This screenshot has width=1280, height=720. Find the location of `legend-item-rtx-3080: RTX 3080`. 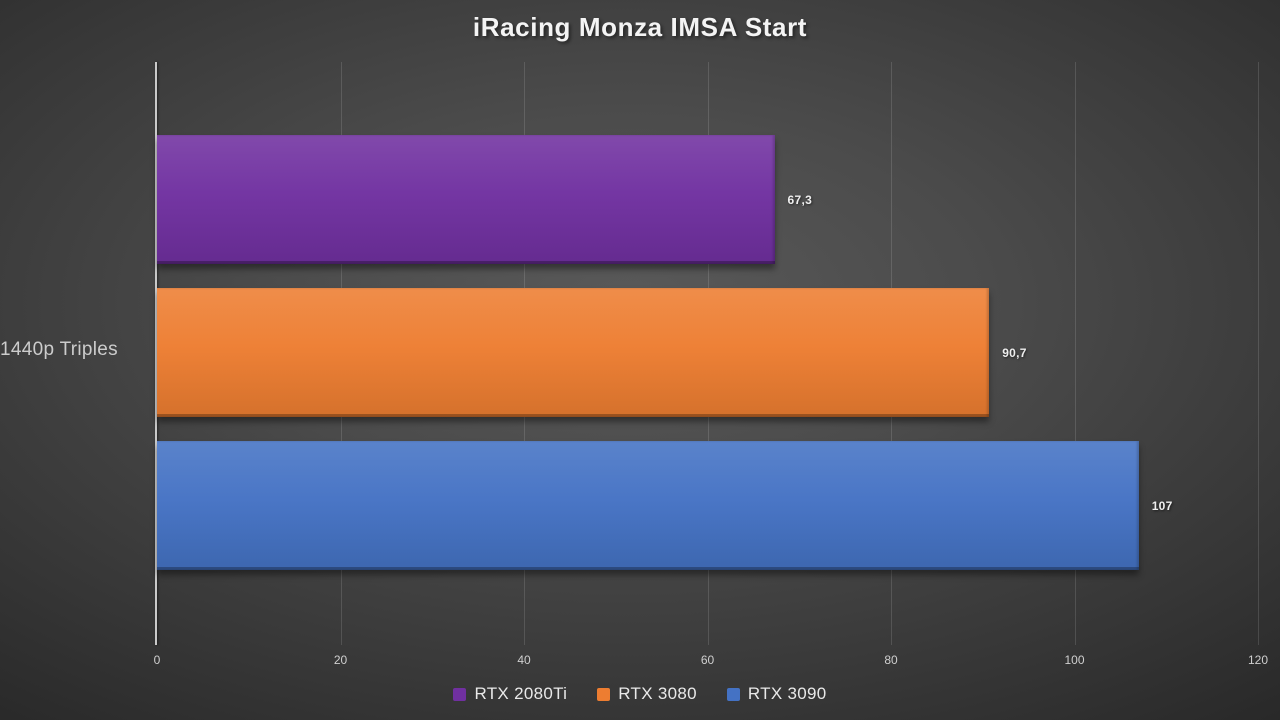

legend-item-rtx-3080: RTX 3080 is located at coordinates (647, 694).